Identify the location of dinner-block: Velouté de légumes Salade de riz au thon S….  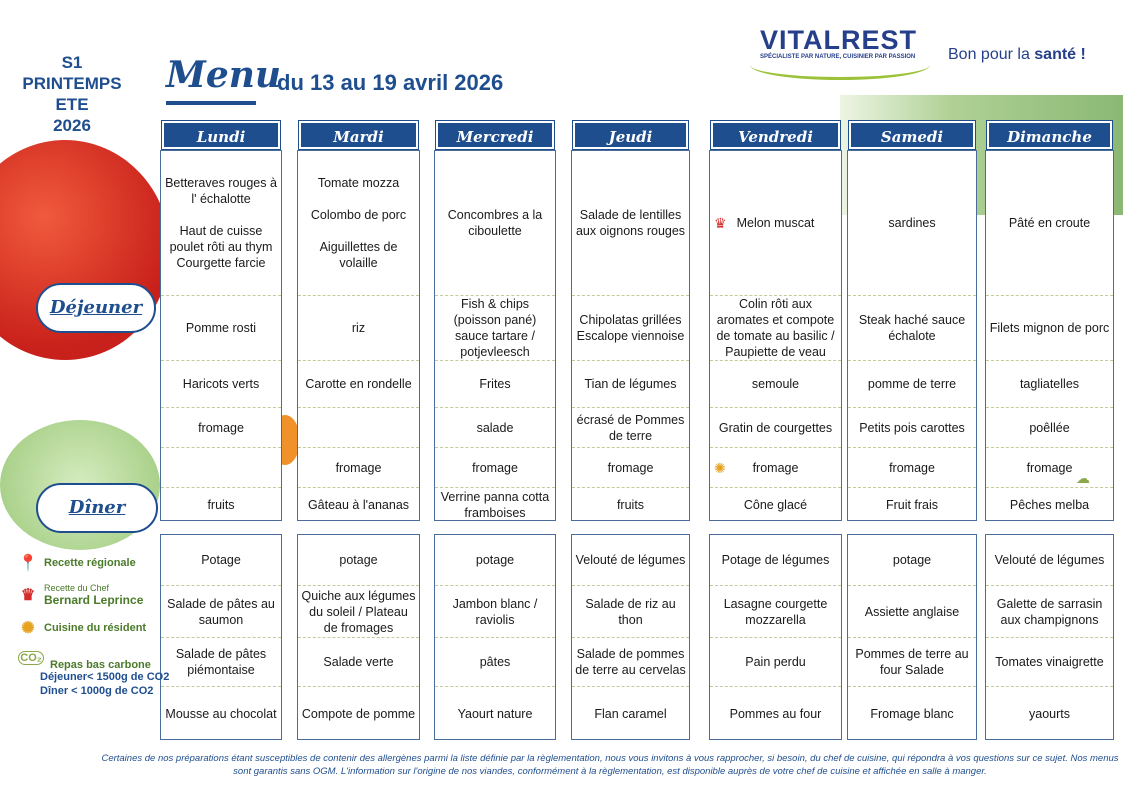
(630, 637).